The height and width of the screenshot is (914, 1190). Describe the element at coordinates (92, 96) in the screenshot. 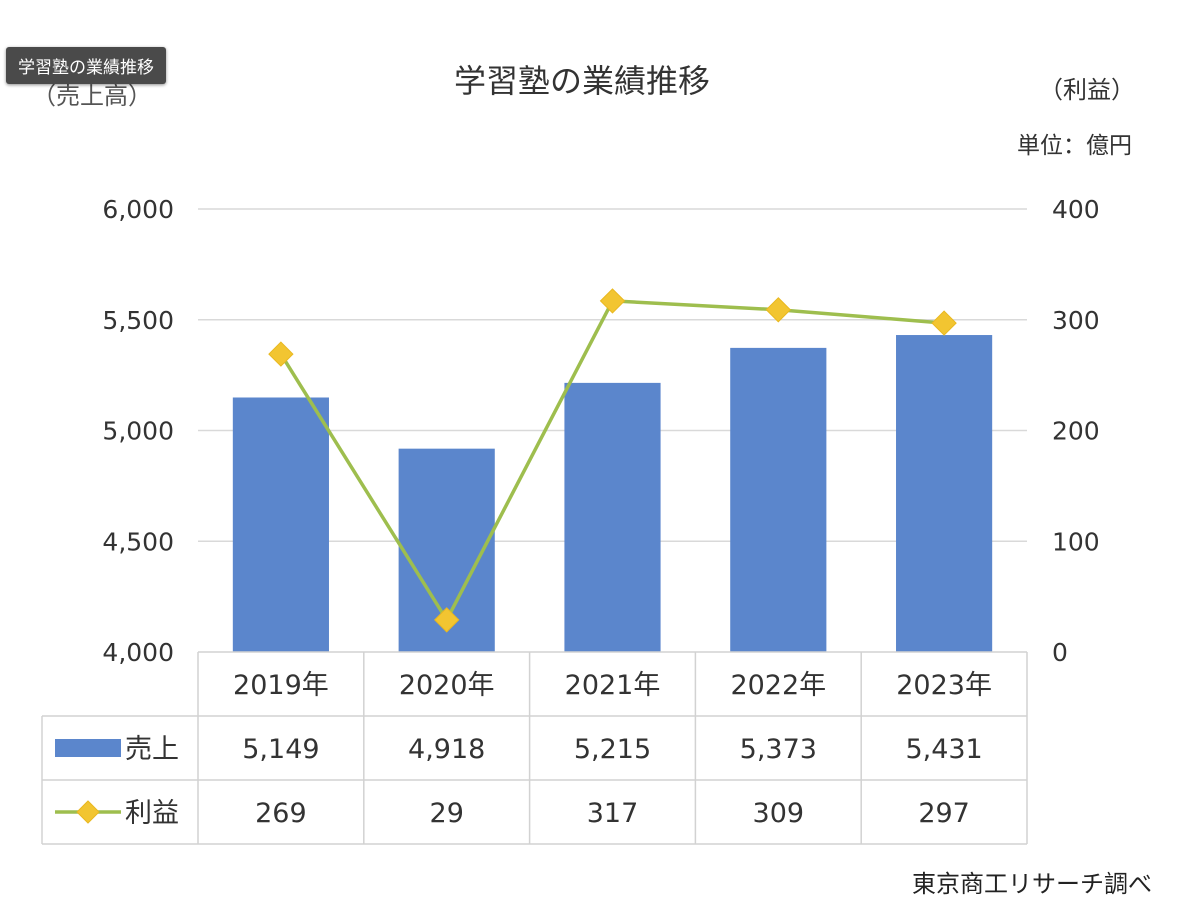

I see `left-axis-label: （売上高）` at that location.